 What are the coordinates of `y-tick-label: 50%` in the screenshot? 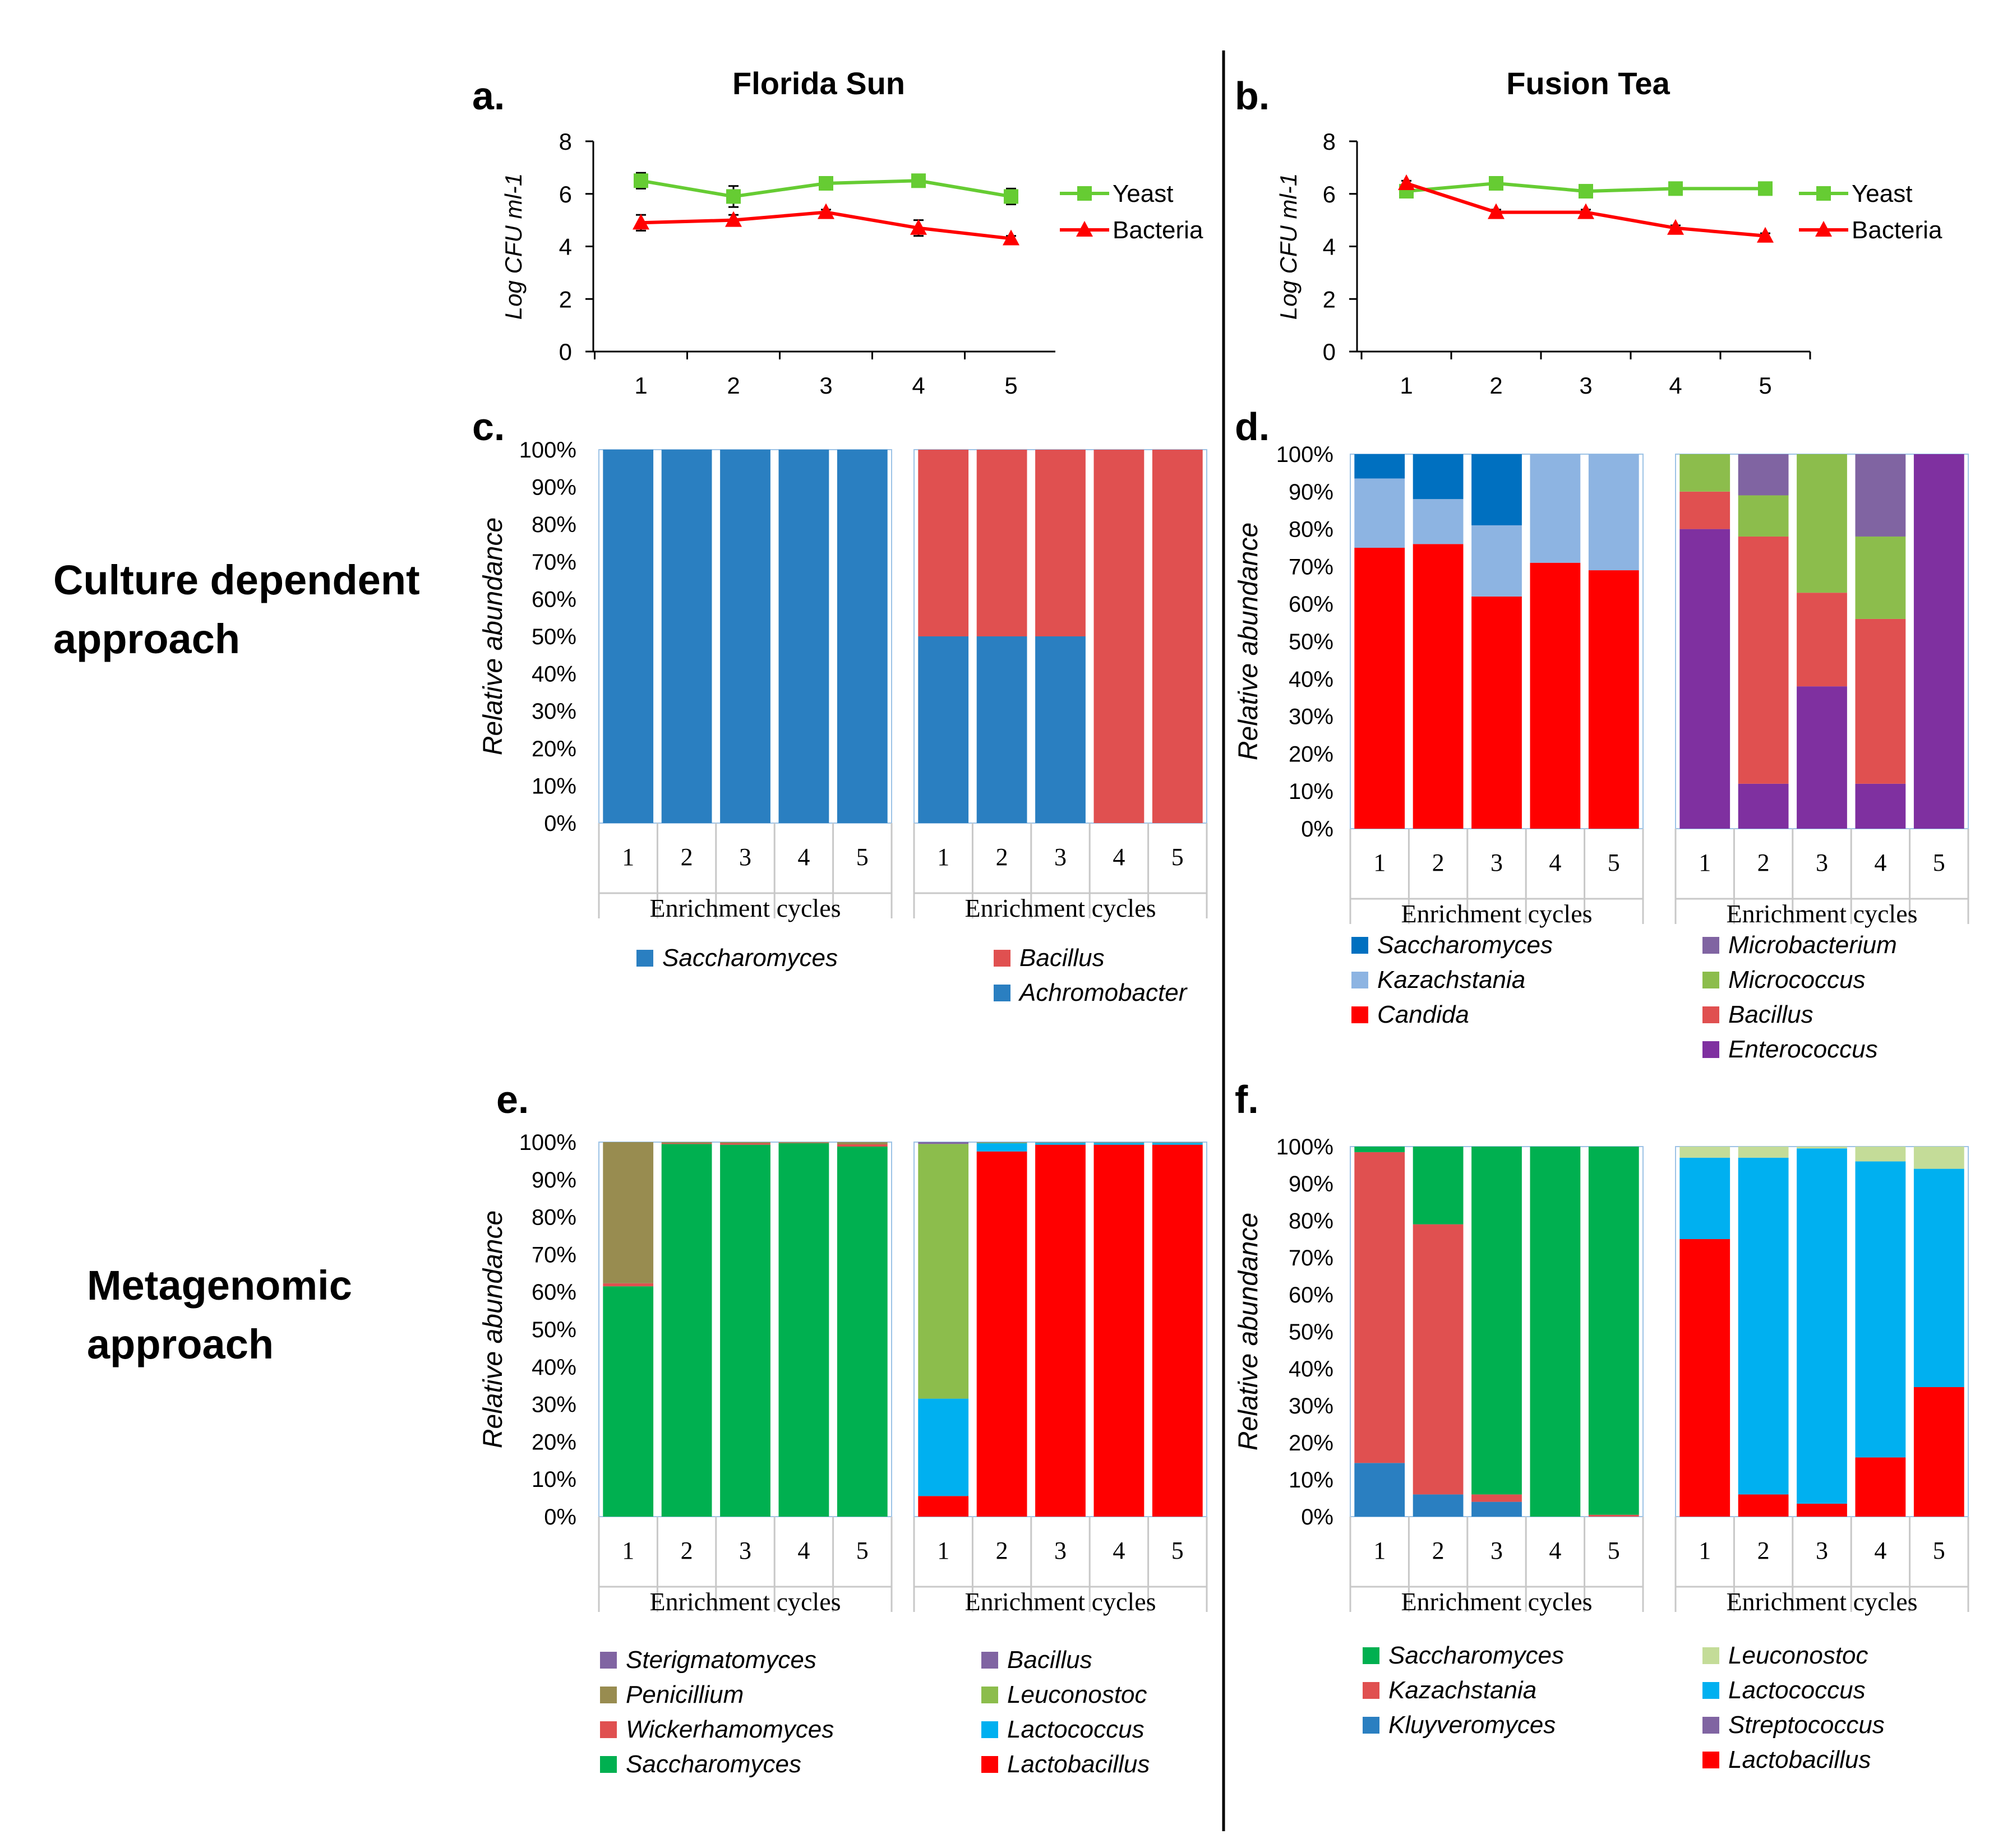 It's located at (1311, 1332).